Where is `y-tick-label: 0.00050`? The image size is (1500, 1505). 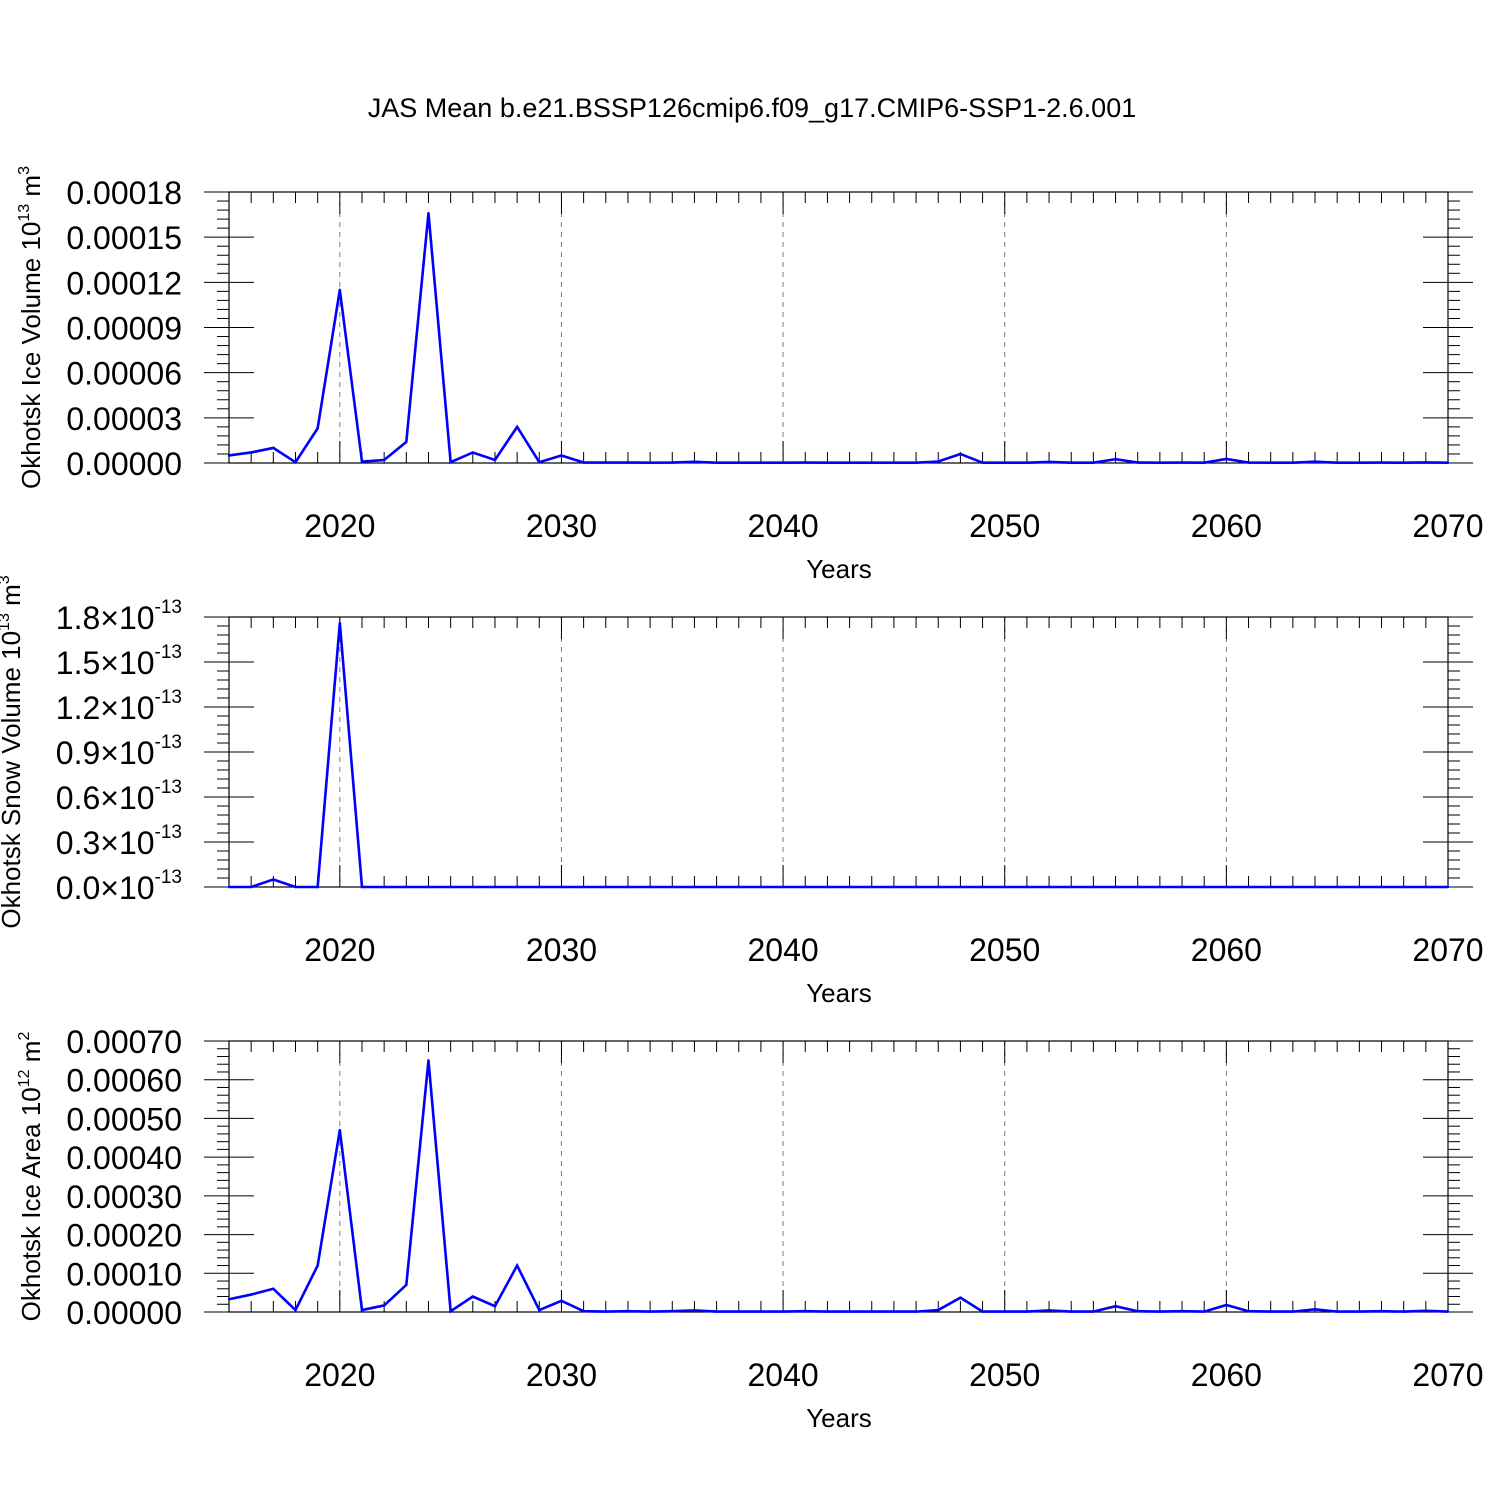 y-tick-label: 0.00050 is located at coordinates (124, 1119).